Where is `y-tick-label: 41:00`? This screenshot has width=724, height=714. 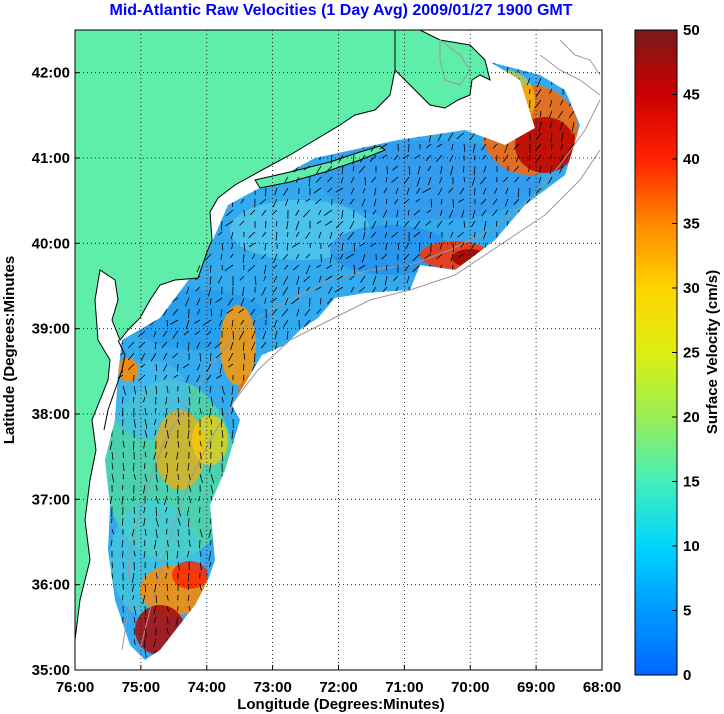
y-tick-label: 41:00 is located at coordinates (51, 158).